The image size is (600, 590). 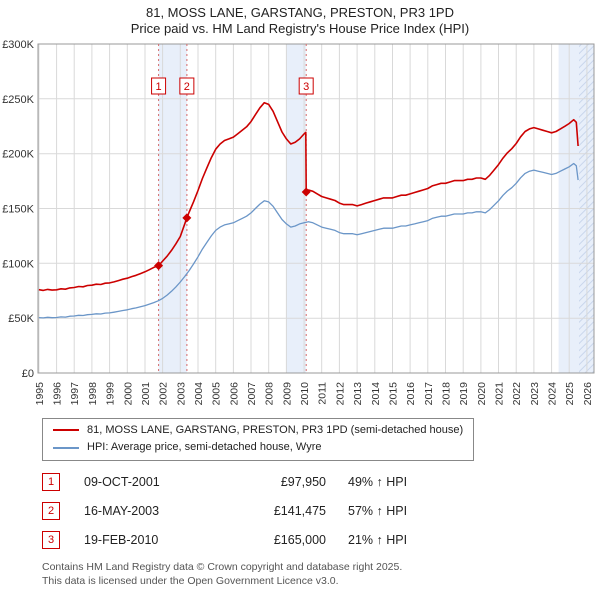 I want to click on svg-text: £150K, so click(x=18, y=209).